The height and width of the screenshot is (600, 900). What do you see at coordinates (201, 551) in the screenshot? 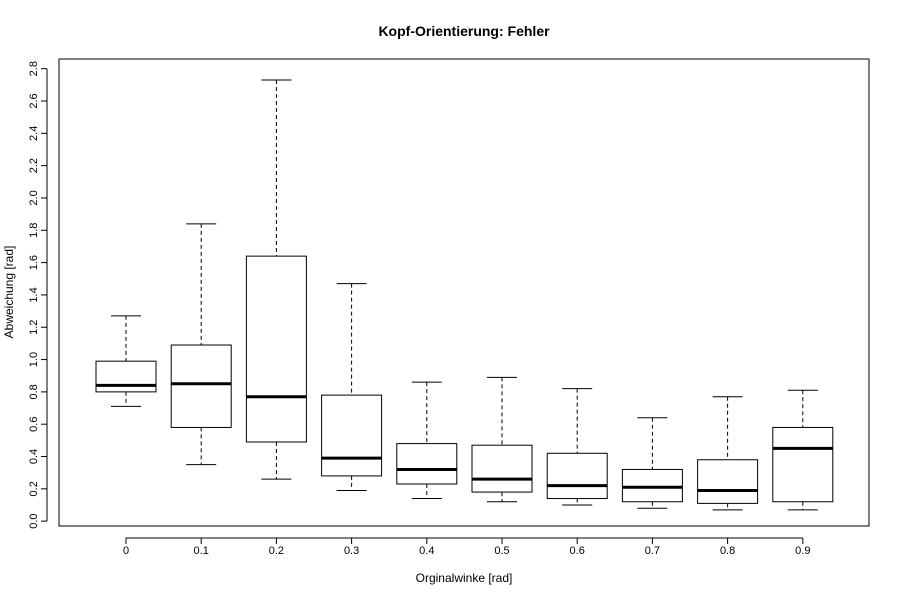
I see `x-tick-label: 0.1` at bounding box center [201, 551].